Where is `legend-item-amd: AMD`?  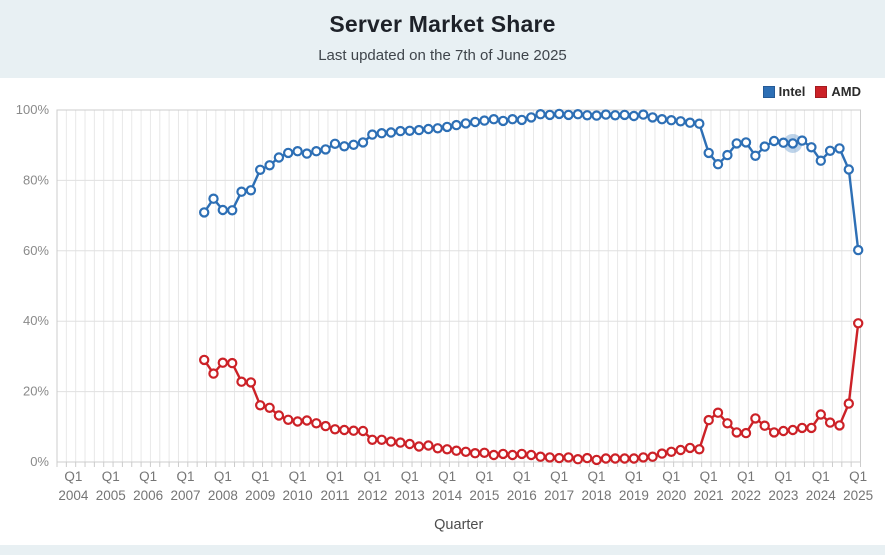 legend-item-amd: AMD is located at coordinates (838, 91).